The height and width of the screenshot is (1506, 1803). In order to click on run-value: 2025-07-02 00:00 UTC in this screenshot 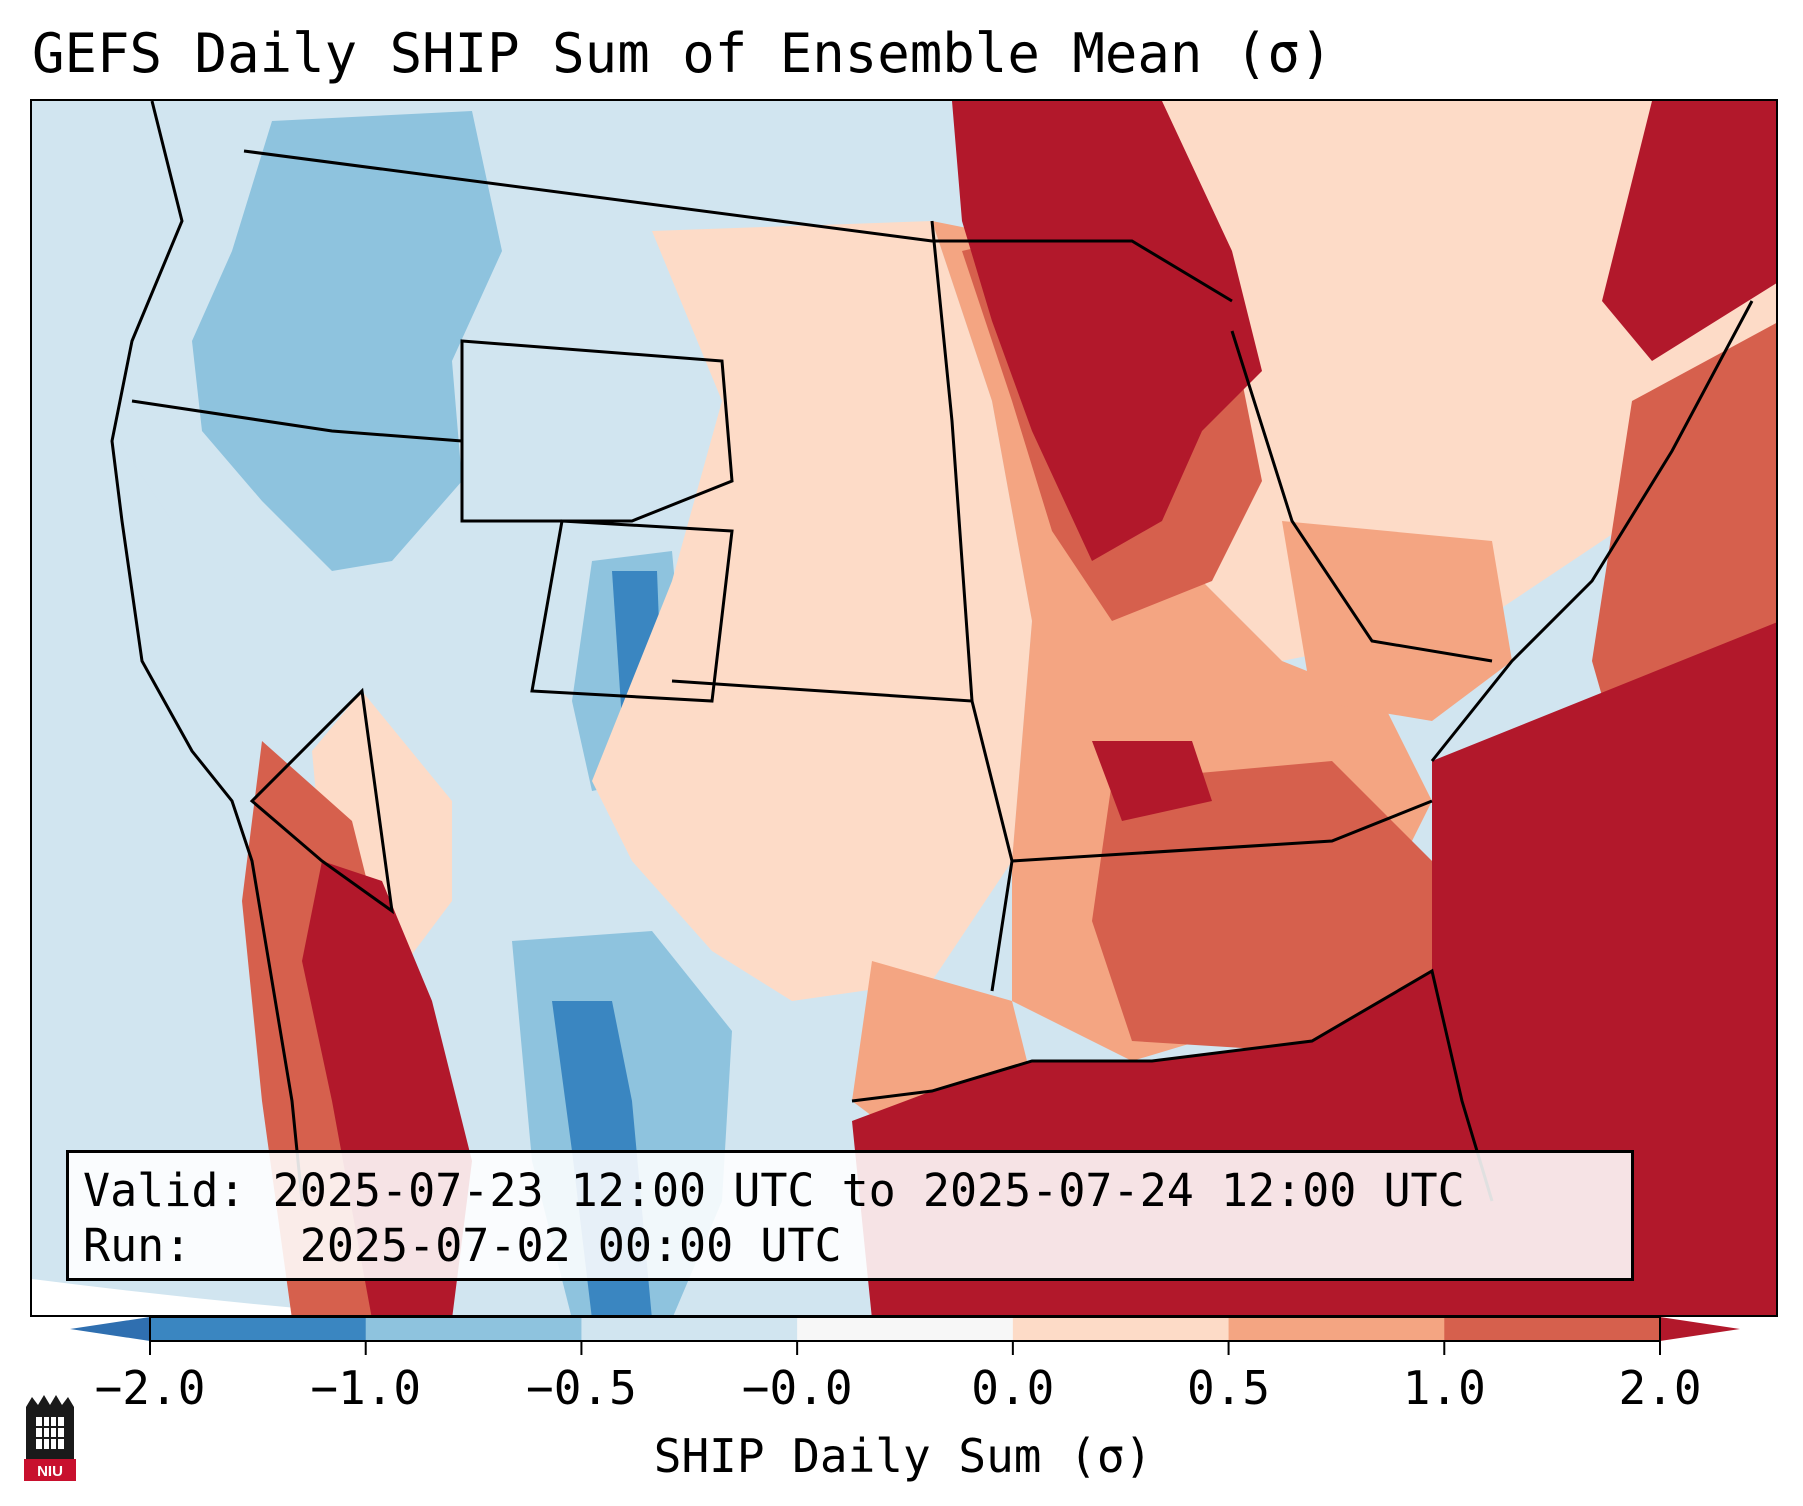, I will do `click(570, 1245)`.